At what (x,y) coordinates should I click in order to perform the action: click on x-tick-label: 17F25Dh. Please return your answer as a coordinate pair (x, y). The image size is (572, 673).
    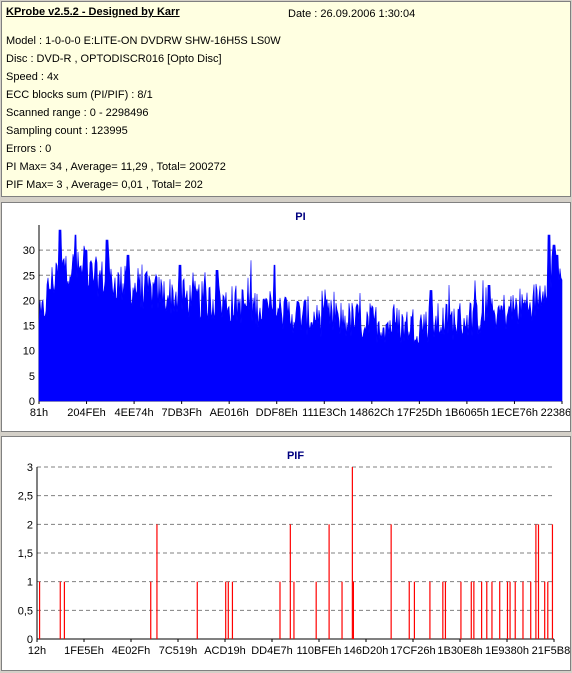
    Looking at the image, I should click on (419, 413).